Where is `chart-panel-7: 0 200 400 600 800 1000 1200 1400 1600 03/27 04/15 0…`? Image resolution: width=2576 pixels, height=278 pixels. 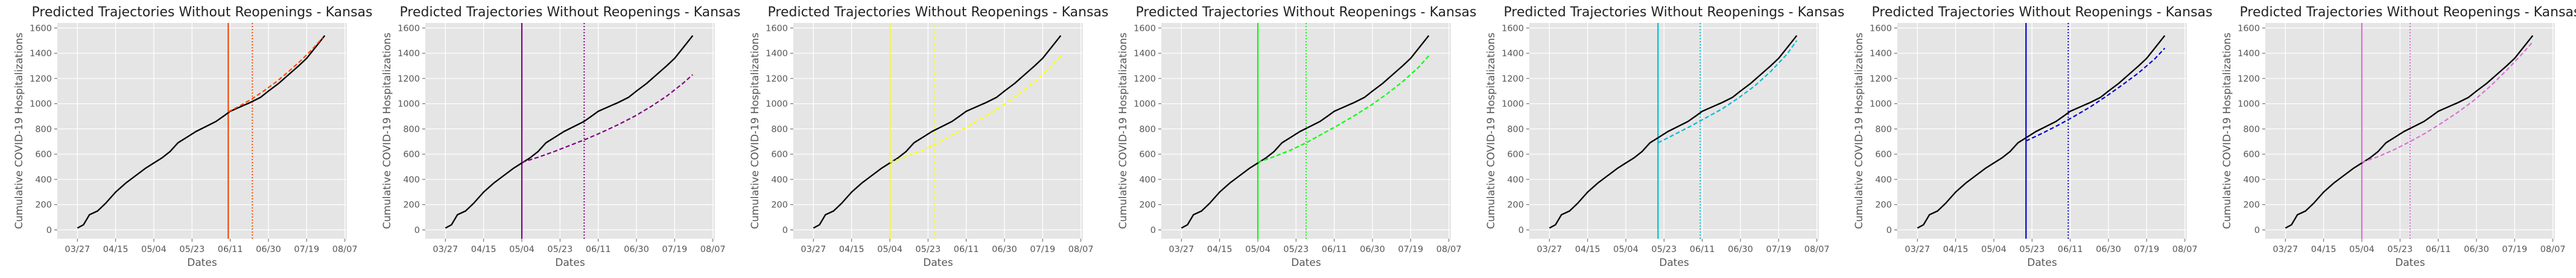 chart-panel-7: 0 200 400 600 800 1000 1200 1400 1600 03/27 04/15 0… is located at coordinates (2398, 137).